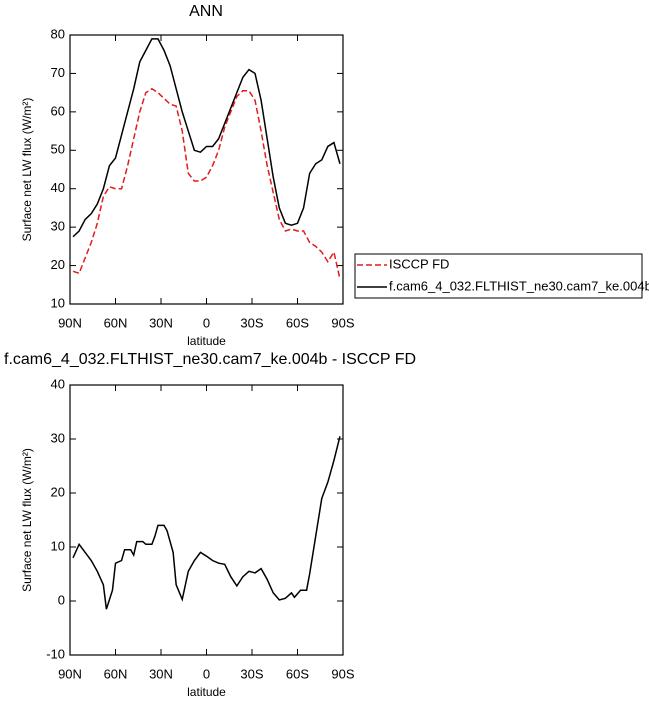  What do you see at coordinates (498, 276) in the screenshot?
I see `legend-box` at bounding box center [498, 276].